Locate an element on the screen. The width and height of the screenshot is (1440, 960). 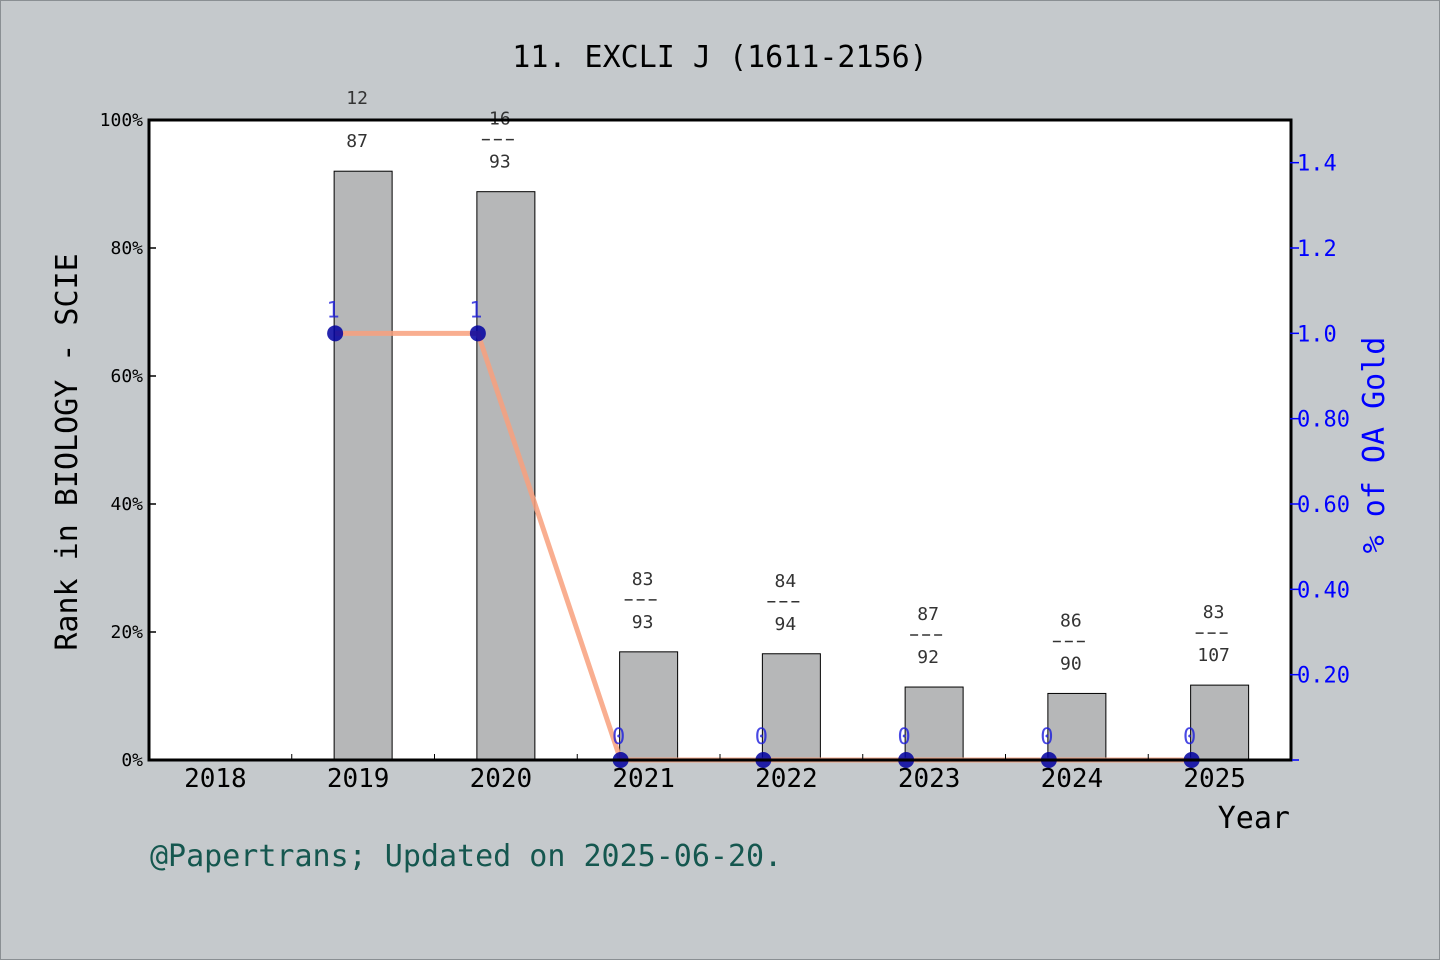
y-left-tick-label: 40% is located at coordinates (126, 504).